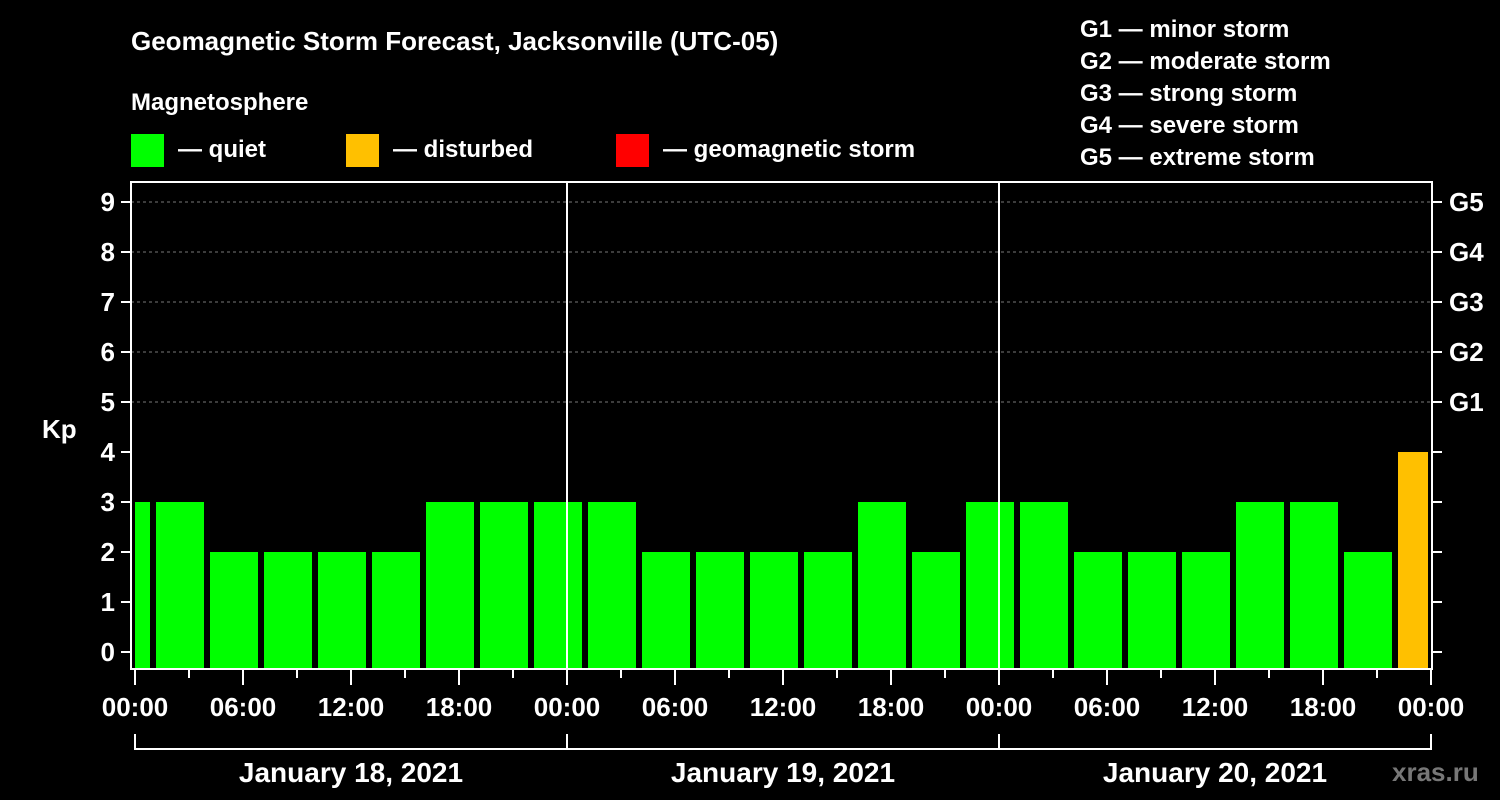  Describe the element at coordinates (1215, 772) in the screenshot. I see `day-label: January 20, 2021` at that location.